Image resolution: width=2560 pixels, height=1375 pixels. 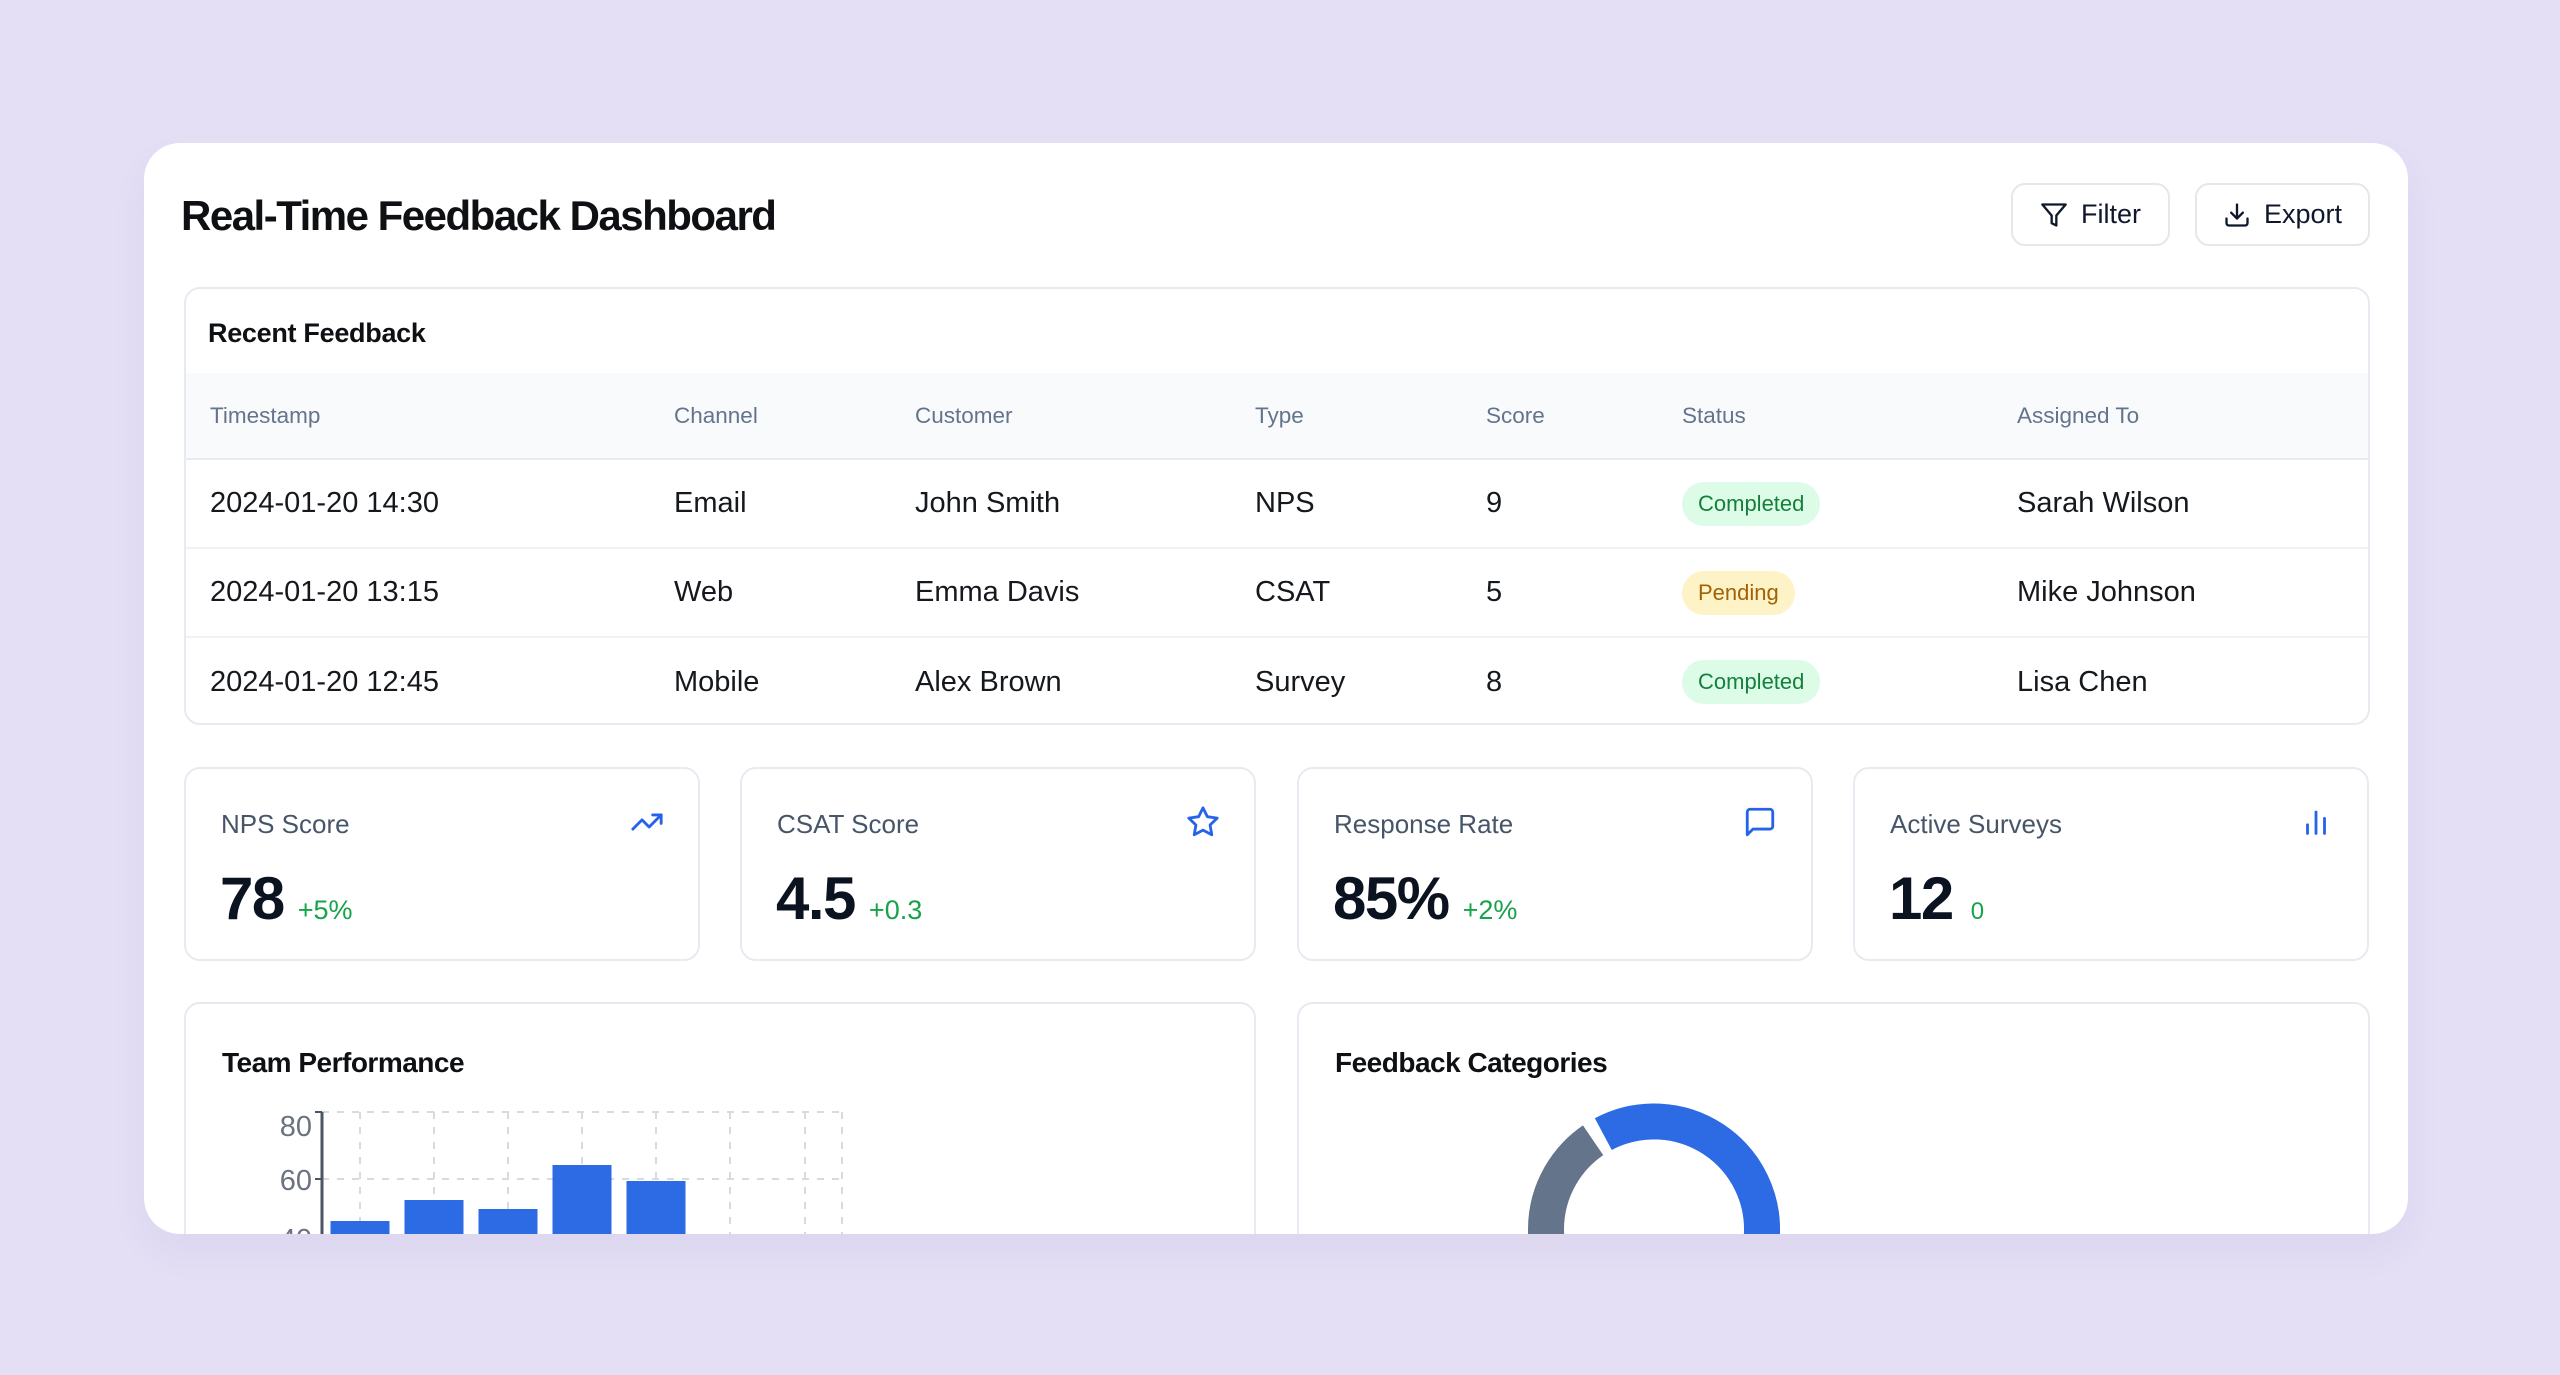 I want to click on svg-text: 80, so click(x=296, y=1127).